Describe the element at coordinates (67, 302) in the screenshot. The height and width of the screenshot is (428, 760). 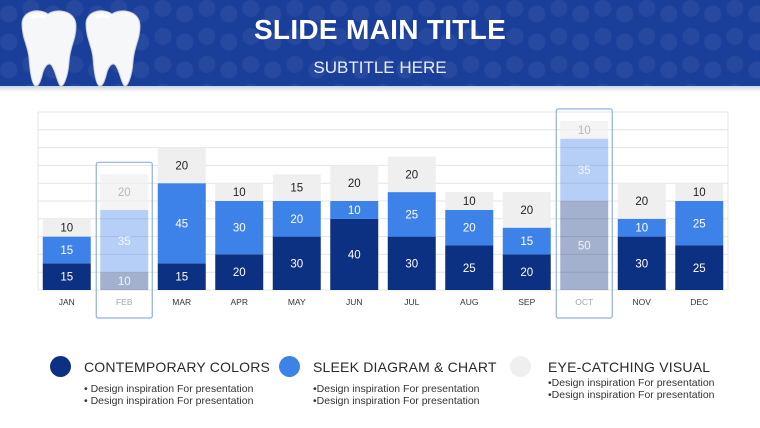
I see `tick-label: JAN` at that location.